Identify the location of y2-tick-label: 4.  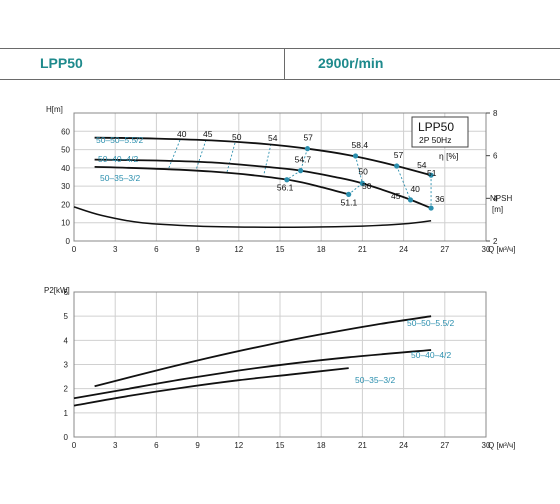
(495, 198).